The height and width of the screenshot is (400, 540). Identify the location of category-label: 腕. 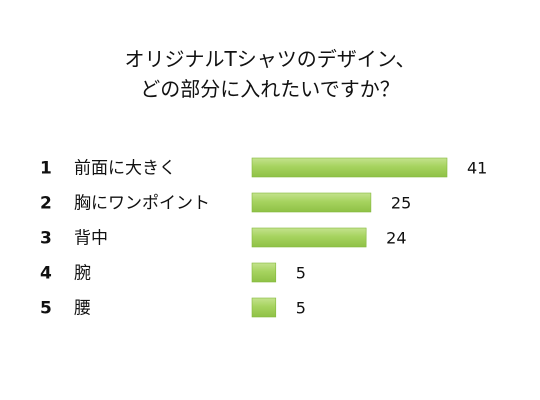
(82, 274).